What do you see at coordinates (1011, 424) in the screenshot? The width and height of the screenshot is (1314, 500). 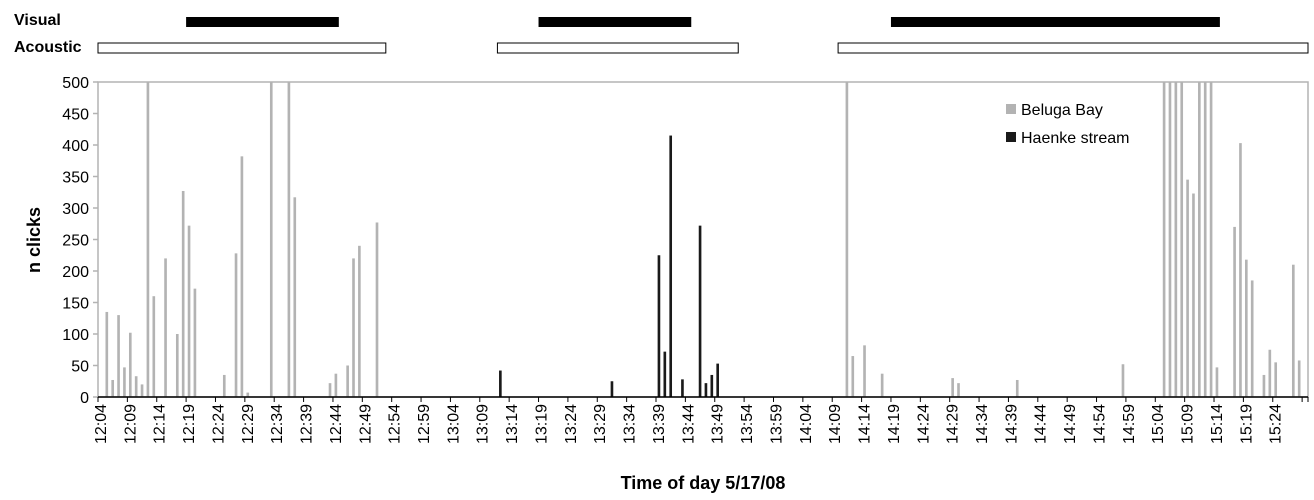 I see `x-tick-label: 14:39` at bounding box center [1011, 424].